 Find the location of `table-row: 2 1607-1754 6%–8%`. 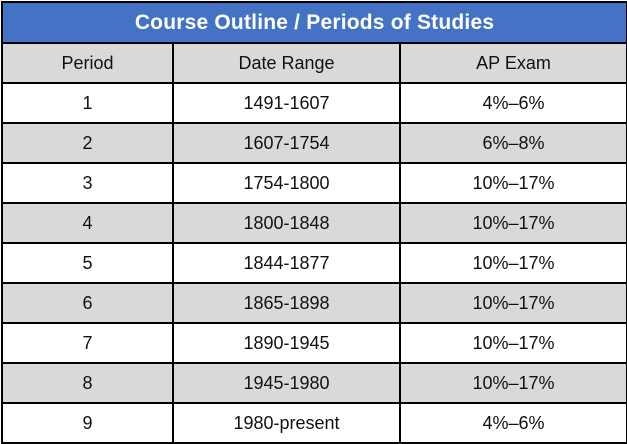

table-row: 2 1607-1754 6%–8% is located at coordinates (314, 143).